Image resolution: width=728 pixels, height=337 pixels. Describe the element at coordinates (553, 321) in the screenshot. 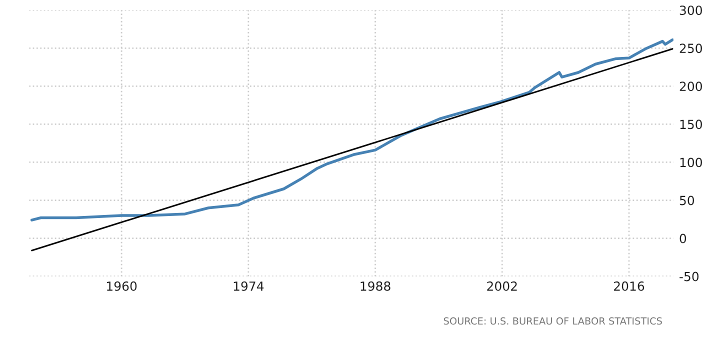

I see `source-note: SOURCE: U.S. BUREAU OF LABOR STATISTICS` at that location.